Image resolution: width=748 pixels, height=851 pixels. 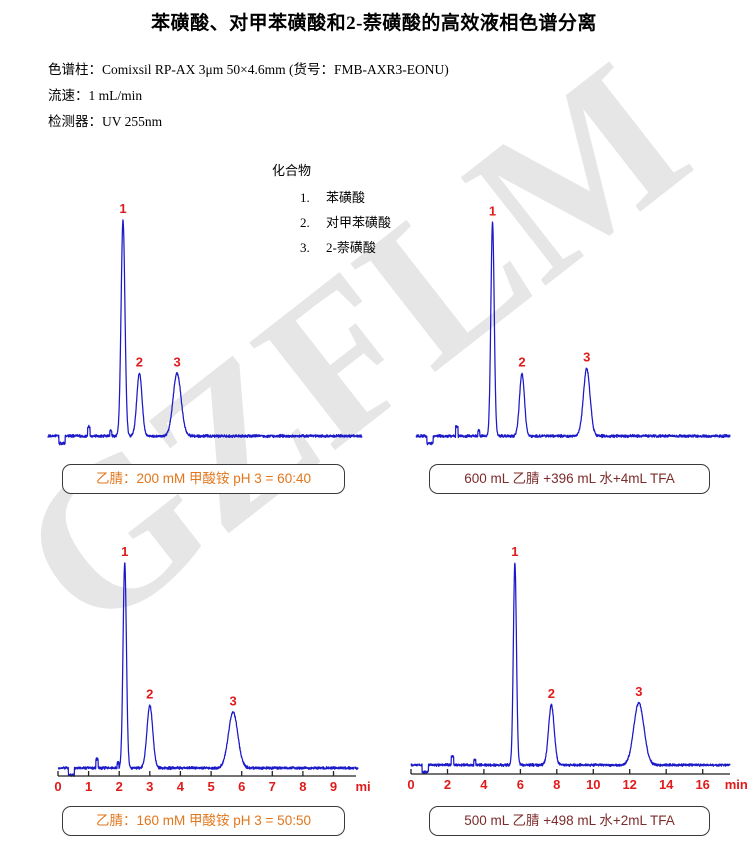 What do you see at coordinates (203, 821) in the screenshot?
I see `caption-bottom-left: 乙腈：160 mM 甲酸铵 pH 3 = 50:50` at bounding box center [203, 821].